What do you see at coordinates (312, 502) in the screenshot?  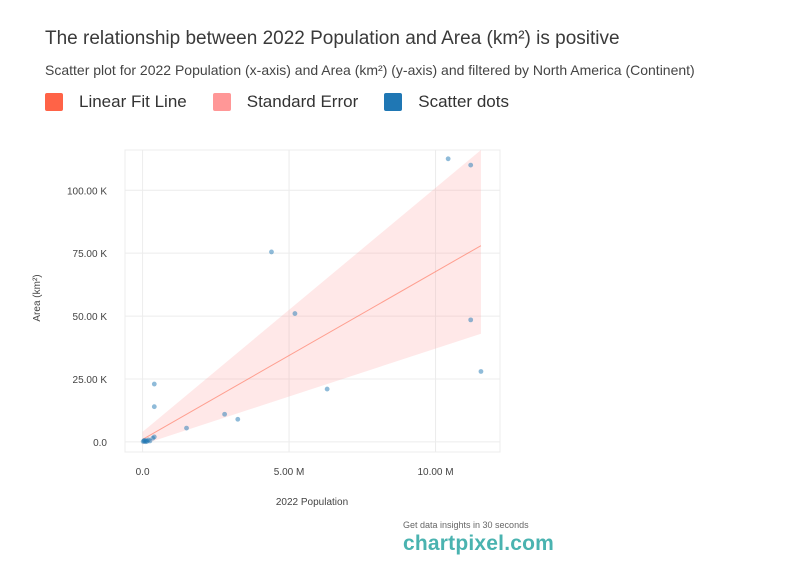 I see `x-axis-label: 2022 Population` at bounding box center [312, 502].